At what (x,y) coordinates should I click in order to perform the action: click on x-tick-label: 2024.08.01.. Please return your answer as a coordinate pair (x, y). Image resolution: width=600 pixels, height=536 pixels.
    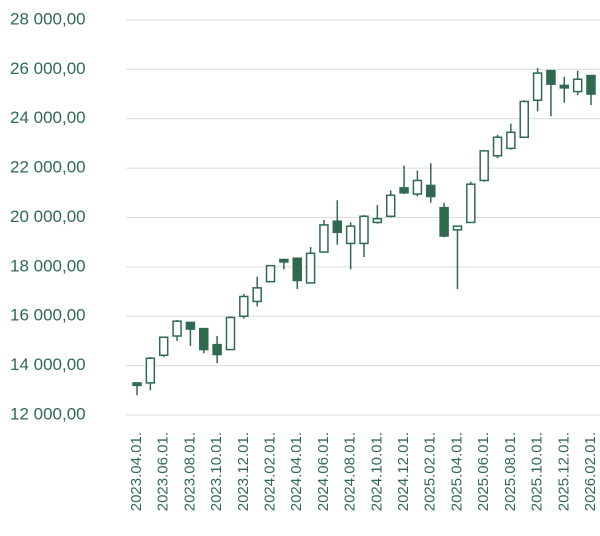
    Looking at the image, I should click on (350, 471).